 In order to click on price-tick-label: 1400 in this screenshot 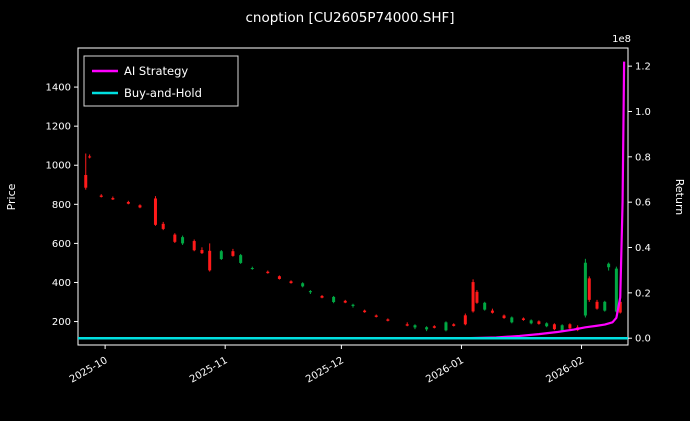, I will do `click(58, 88)`.